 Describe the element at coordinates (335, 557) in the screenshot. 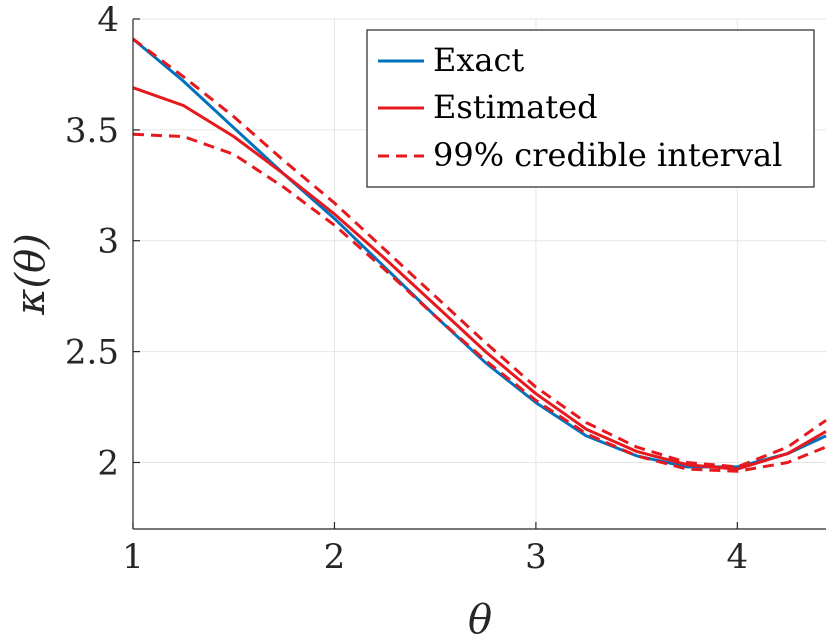

I see `x-tick-label-1: 2` at that location.